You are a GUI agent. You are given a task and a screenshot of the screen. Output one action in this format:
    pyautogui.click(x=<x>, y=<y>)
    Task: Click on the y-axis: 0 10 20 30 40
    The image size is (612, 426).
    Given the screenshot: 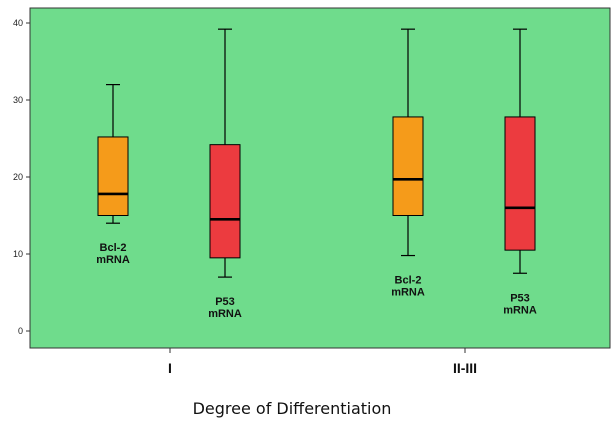 What is the action you would take?
    pyautogui.click(x=21, y=177)
    